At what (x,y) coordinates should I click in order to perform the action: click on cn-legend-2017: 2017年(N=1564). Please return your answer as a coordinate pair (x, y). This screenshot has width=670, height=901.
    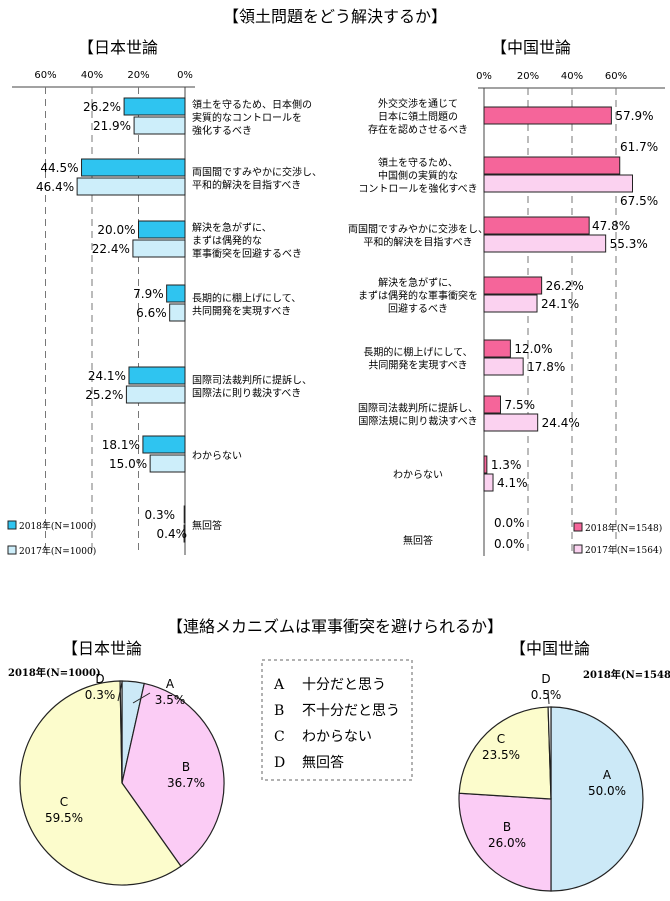
    Looking at the image, I should click on (623, 550).